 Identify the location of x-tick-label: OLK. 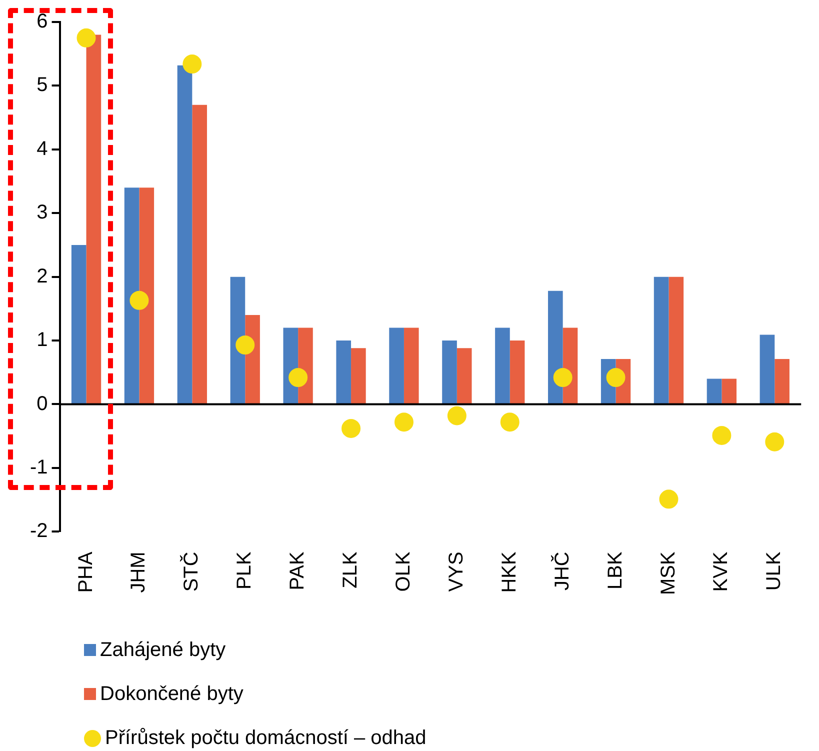
(403, 571).